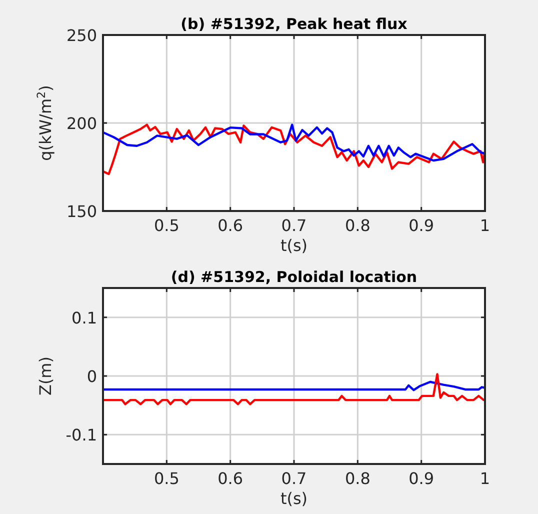 The width and height of the screenshot is (538, 514). I want to click on y-tick-label: 0, so click(91, 376).